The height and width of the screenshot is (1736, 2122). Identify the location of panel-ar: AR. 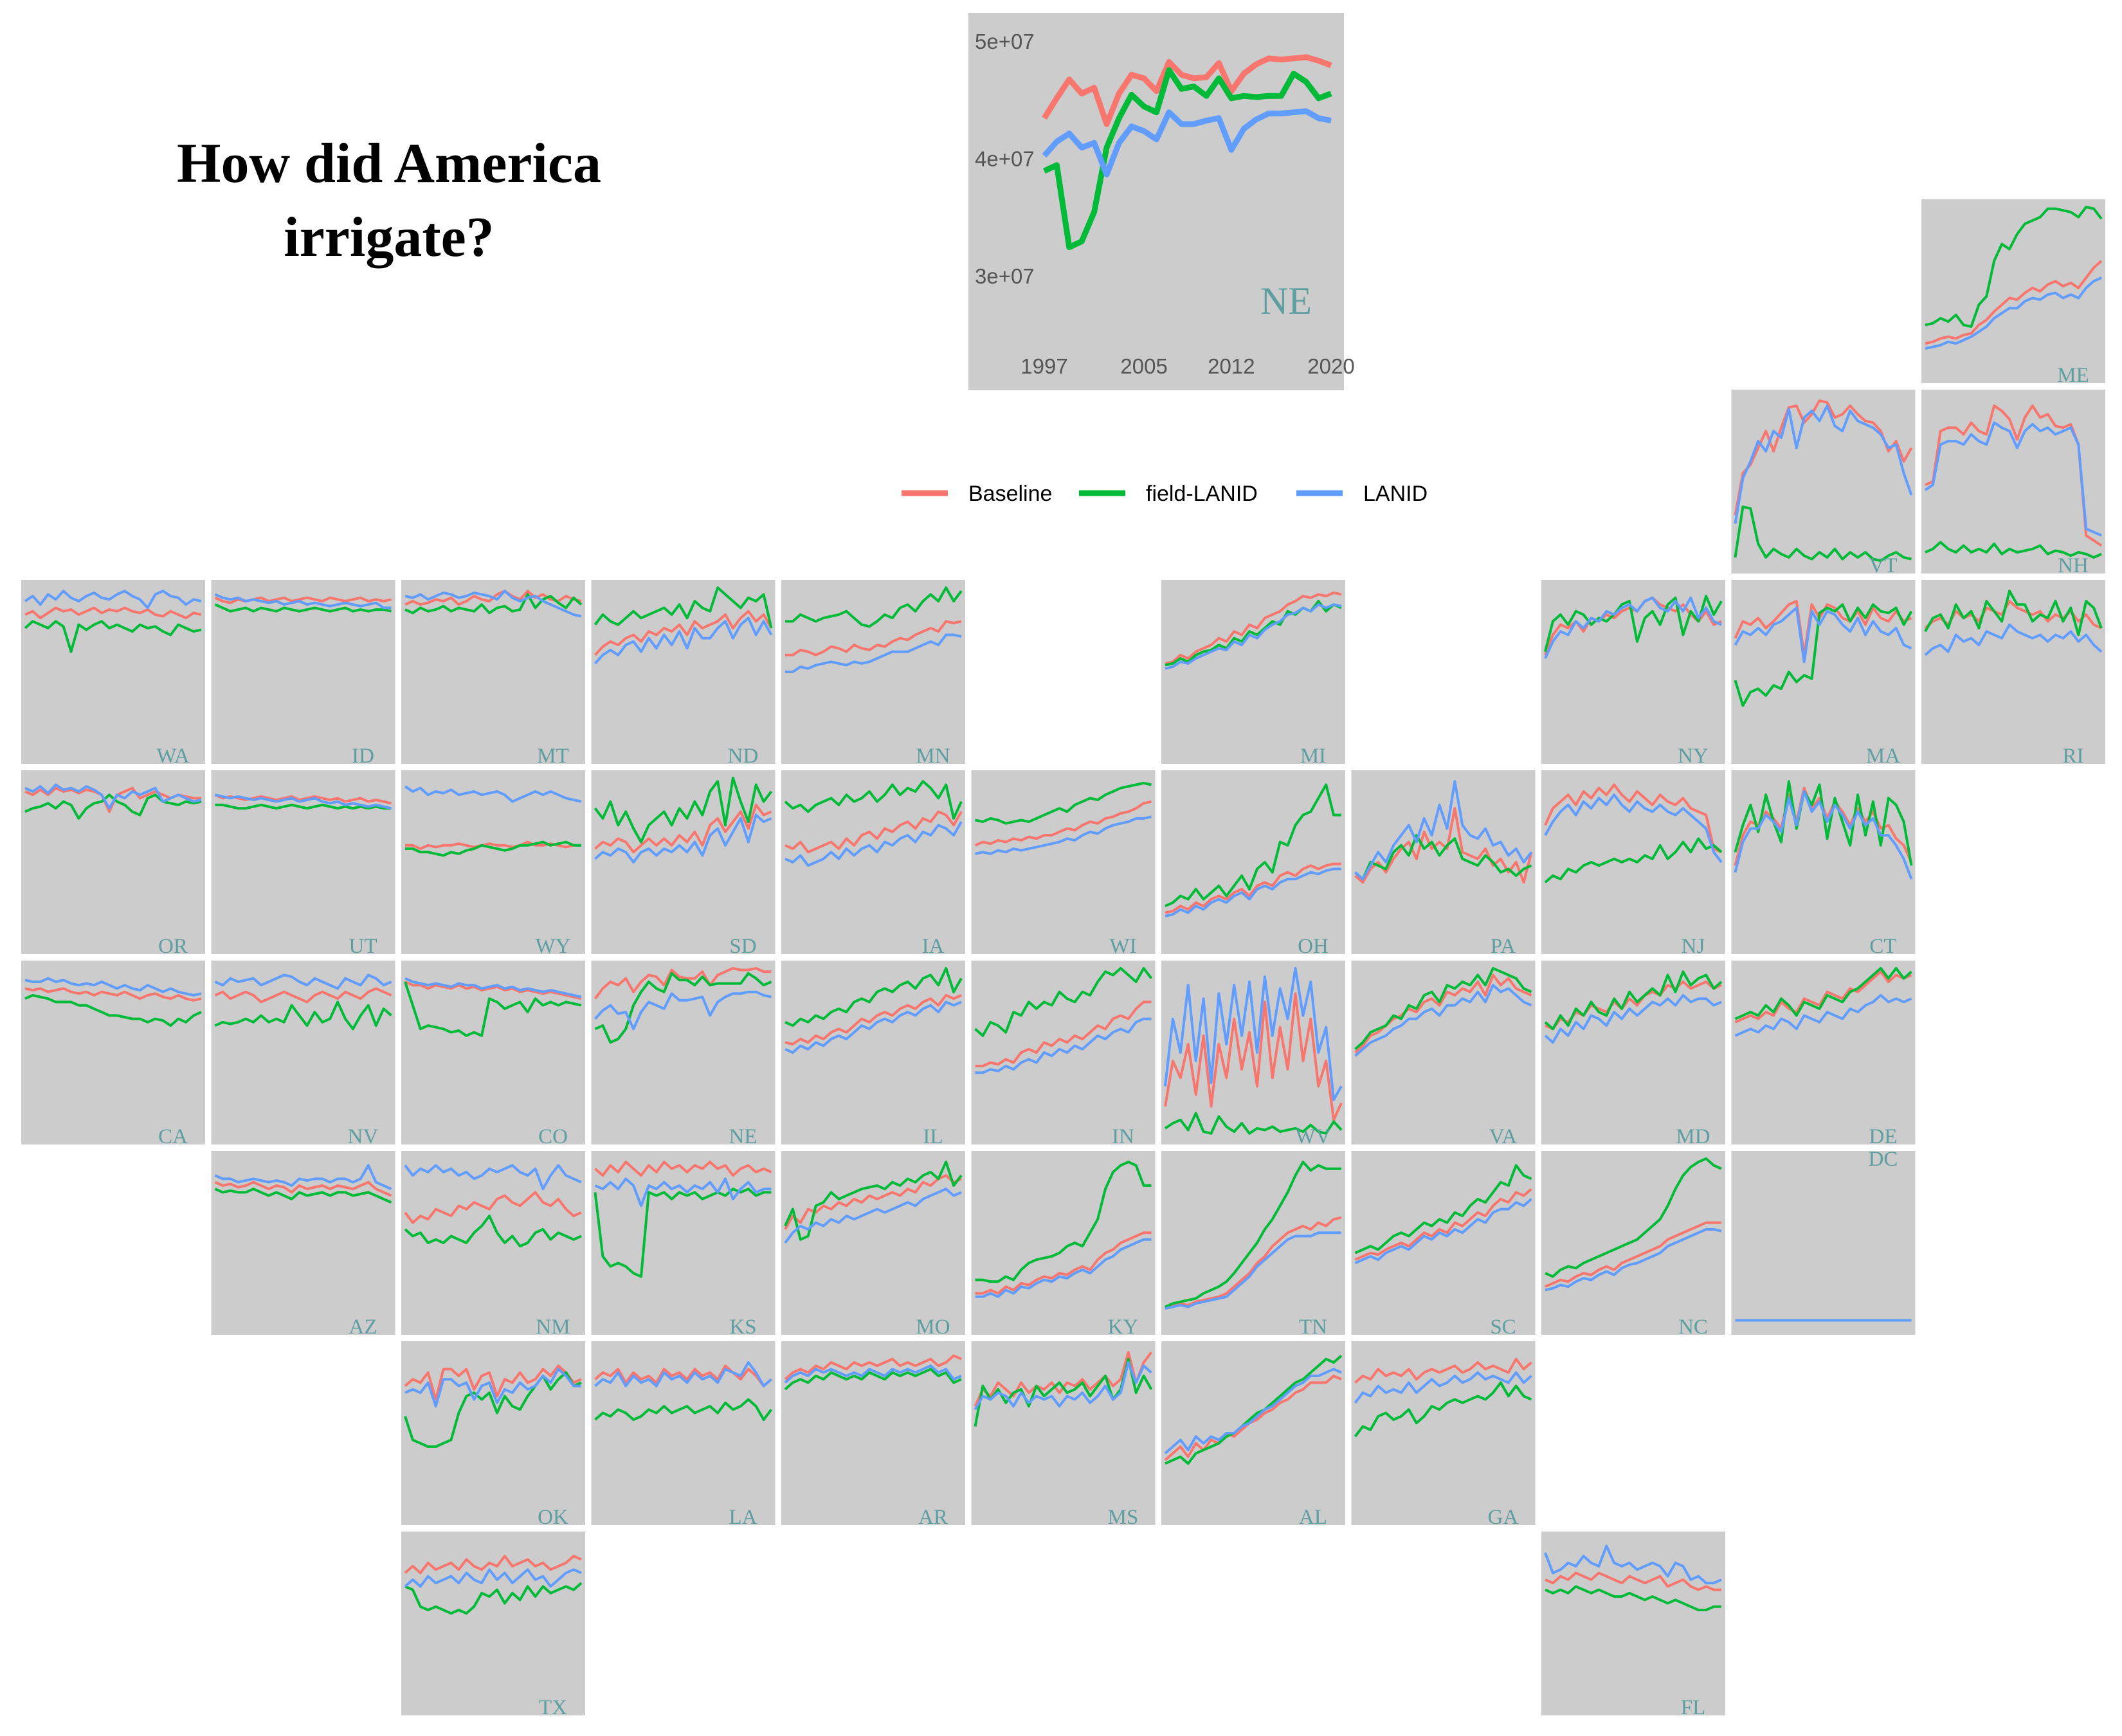
(873, 1435).